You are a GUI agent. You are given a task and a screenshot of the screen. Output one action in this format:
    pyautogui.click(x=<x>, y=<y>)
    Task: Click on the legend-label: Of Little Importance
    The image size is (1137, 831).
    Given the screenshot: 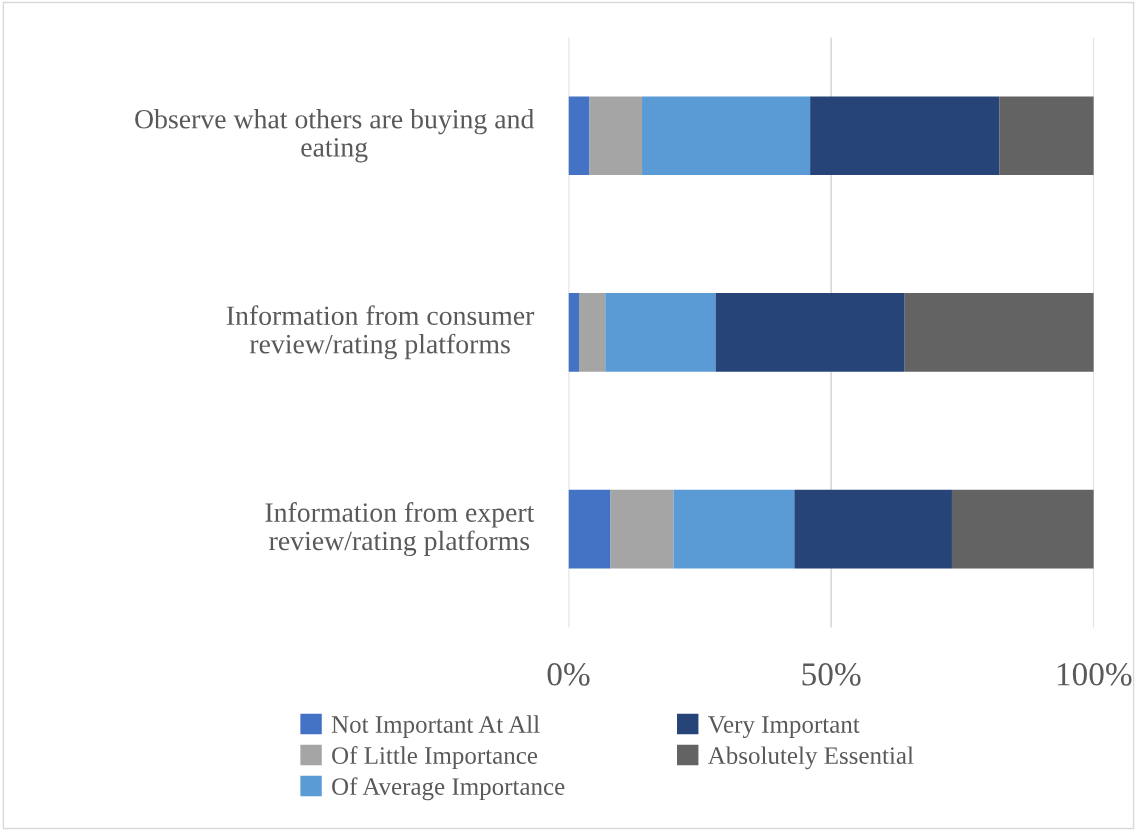 What is the action you would take?
    pyautogui.click(x=435, y=758)
    